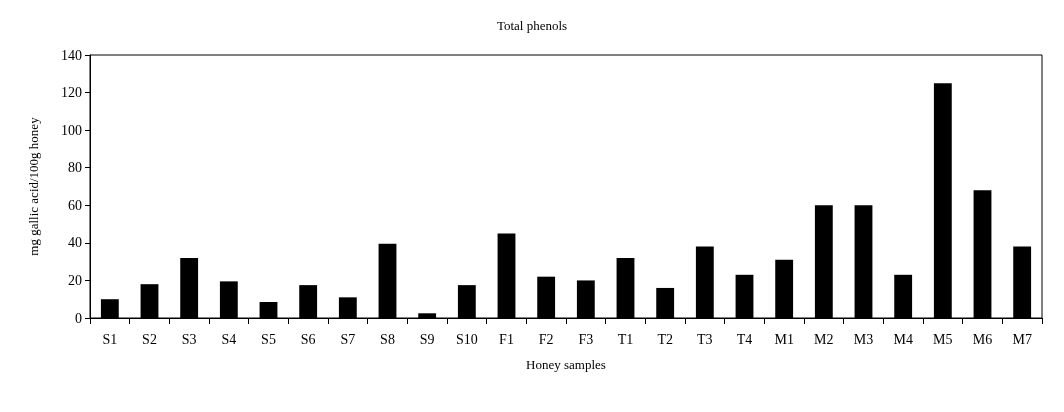 This screenshot has width=1064, height=412. I want to click on x-tick-label: M2, so click(824, 339).